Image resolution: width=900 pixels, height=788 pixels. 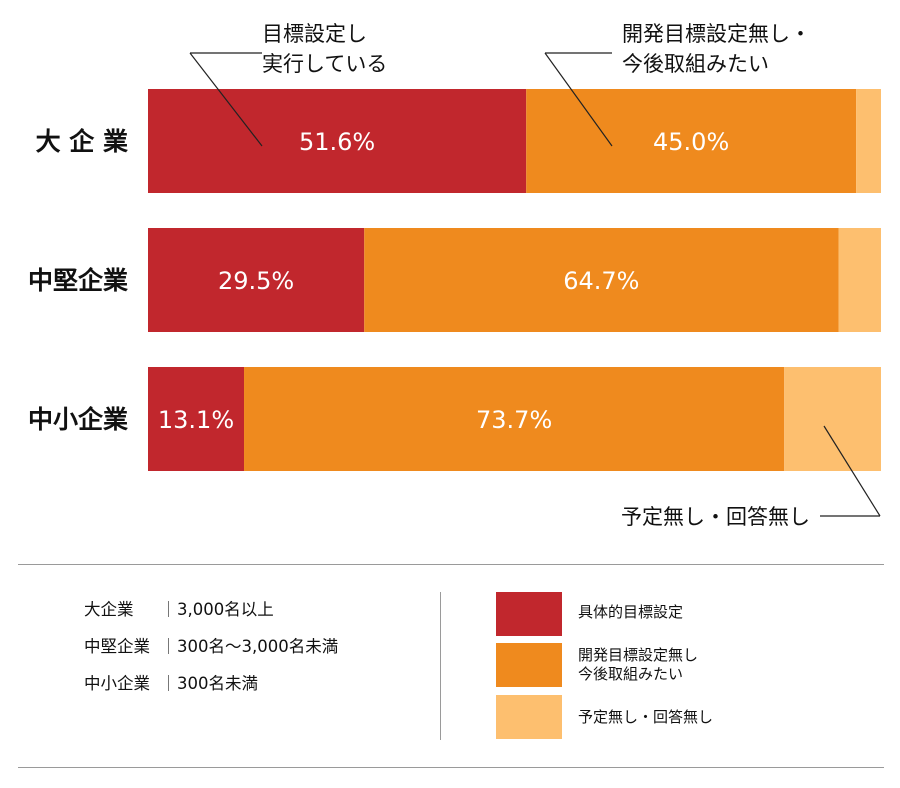 I want to click on data-label: 13.1%, so click(x=196, y=420).